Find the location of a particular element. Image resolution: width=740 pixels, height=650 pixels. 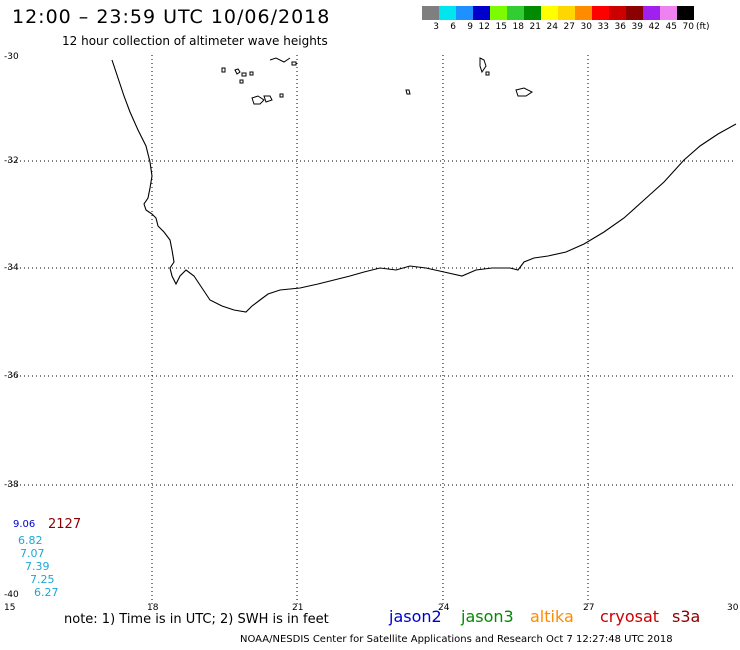

lat-label: -32 is located at coordinates (11, 161).